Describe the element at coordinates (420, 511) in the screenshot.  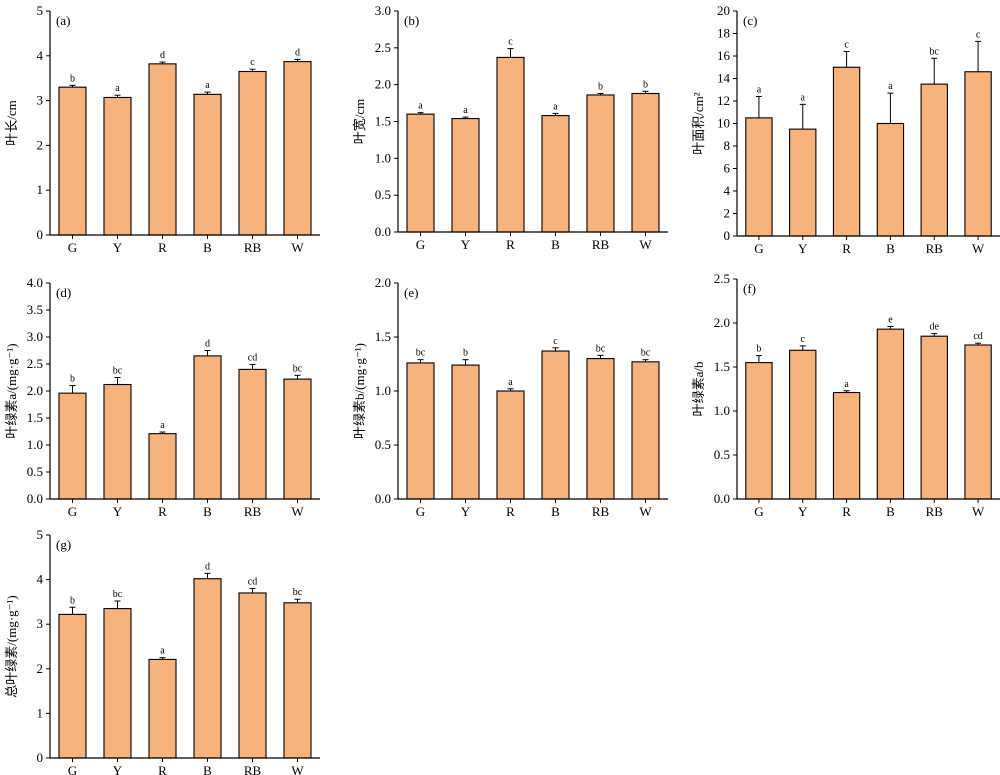
I see `chart-5-category-label-g: G` at that location.